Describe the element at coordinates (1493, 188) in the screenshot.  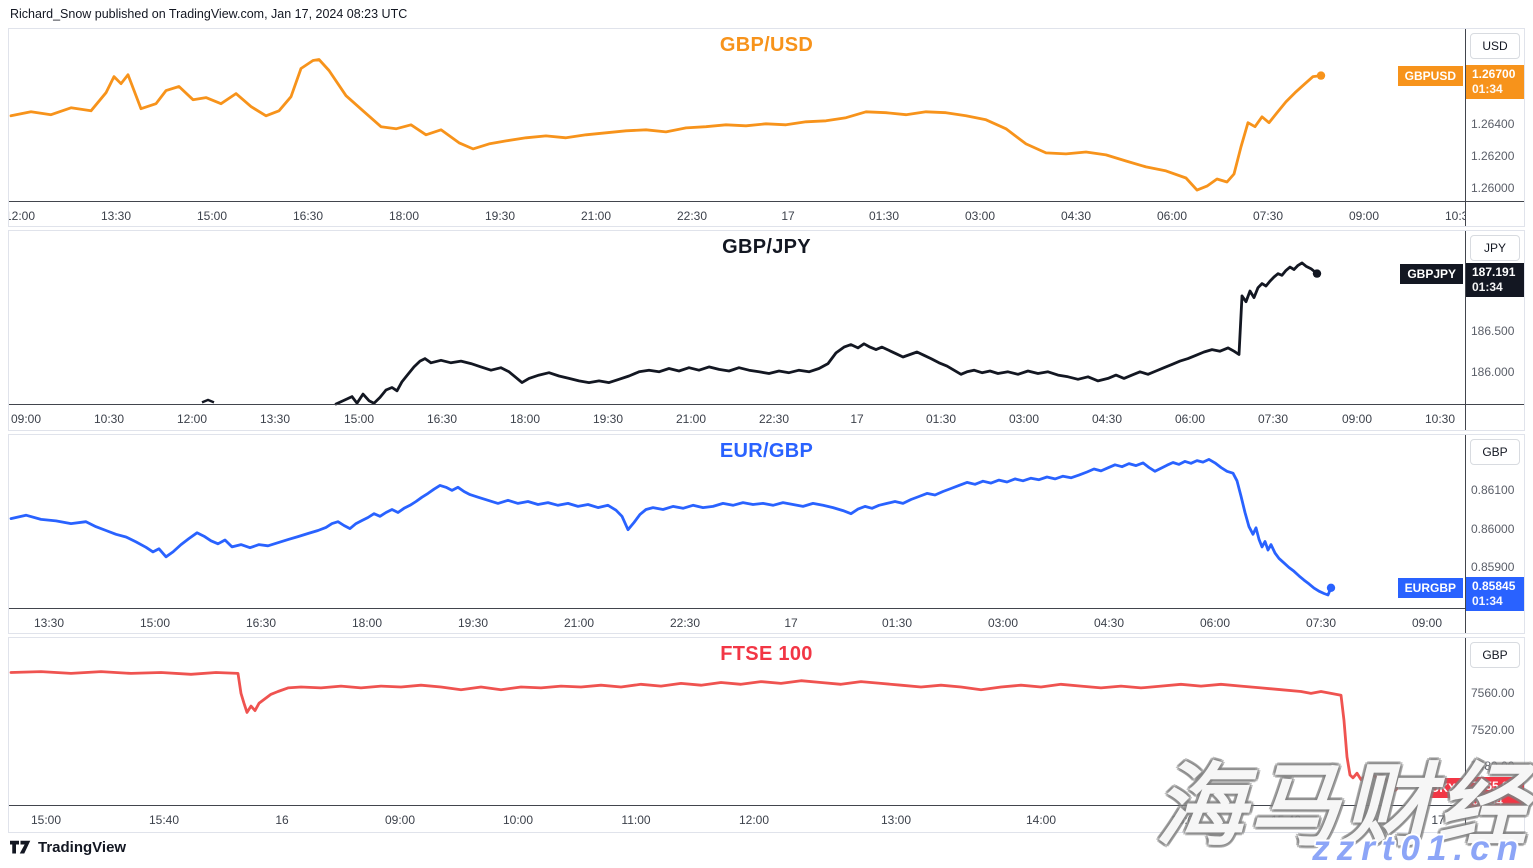
I see `price-tick: 1.26000` at that location.